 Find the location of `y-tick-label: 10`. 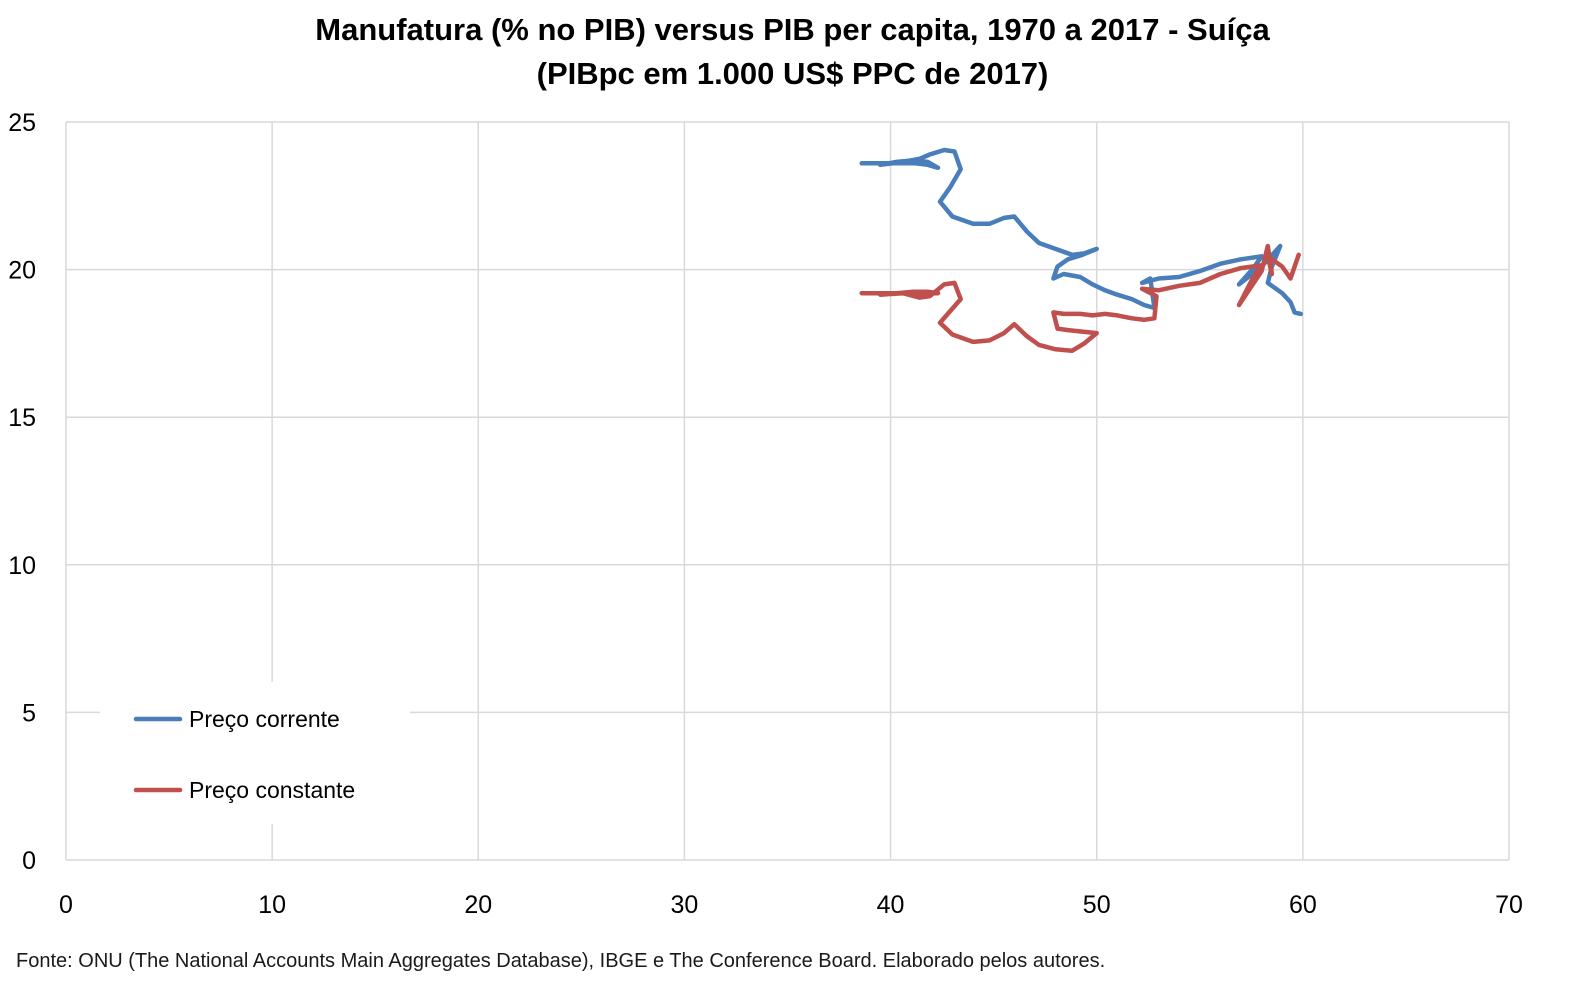

y-tick-label: 10 is located at coordinates (22, 566).